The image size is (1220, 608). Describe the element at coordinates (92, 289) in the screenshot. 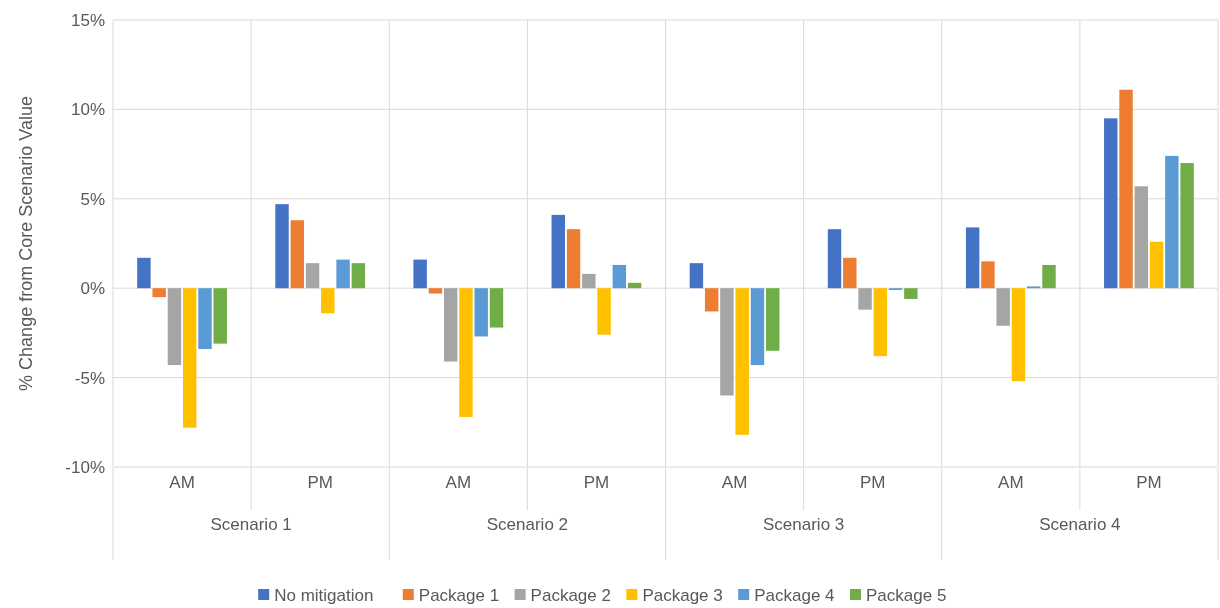

I see `y-tick-label: 0%` at that location.